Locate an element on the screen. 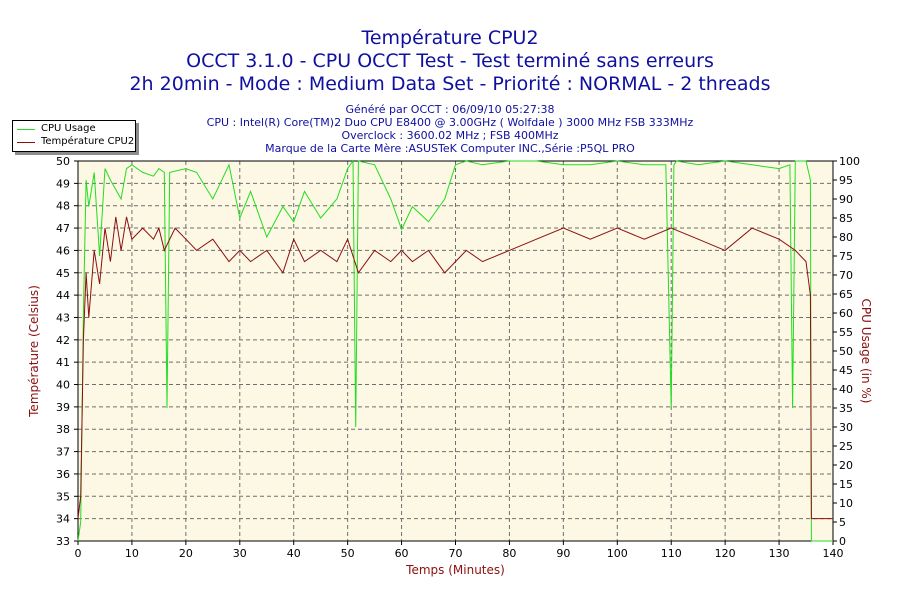  y-right-tick-label: 75 is located at coordinates (846, 256).